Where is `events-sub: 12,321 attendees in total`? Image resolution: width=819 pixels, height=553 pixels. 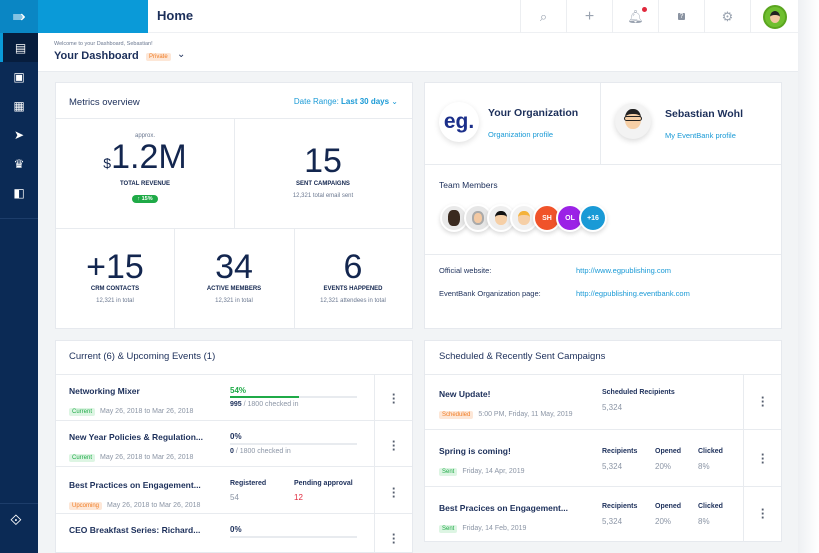
events-sub: 12,321 attendees in total is located at coordinates (353, 301).